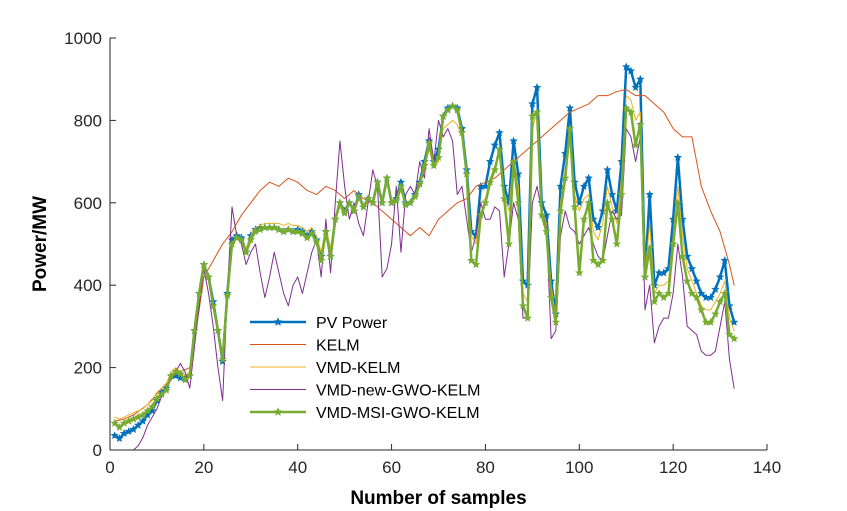  I want to click on y-tick-label-2: 400, so click(88, 285).